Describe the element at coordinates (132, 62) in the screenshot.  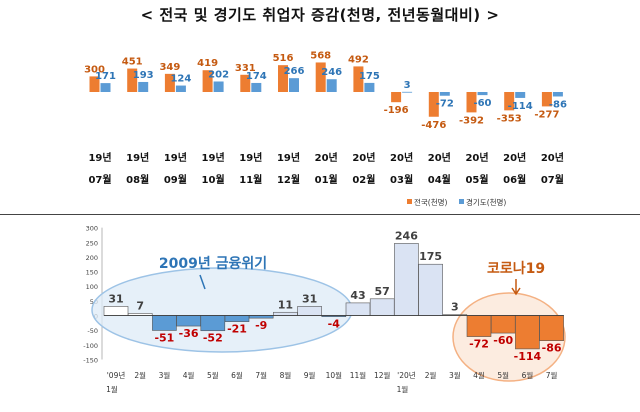
I see `data-label-national-1: 451` at that location.